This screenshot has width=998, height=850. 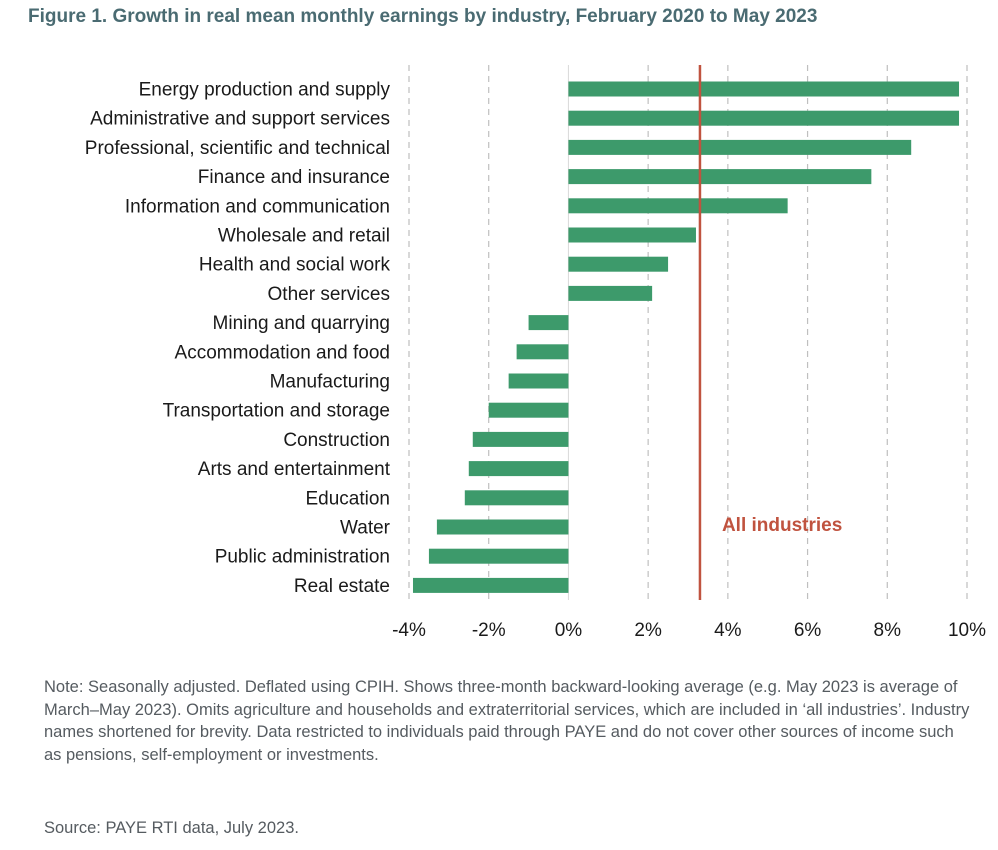 I want to click on category-label: Real estate, so click(x=342, y=586).